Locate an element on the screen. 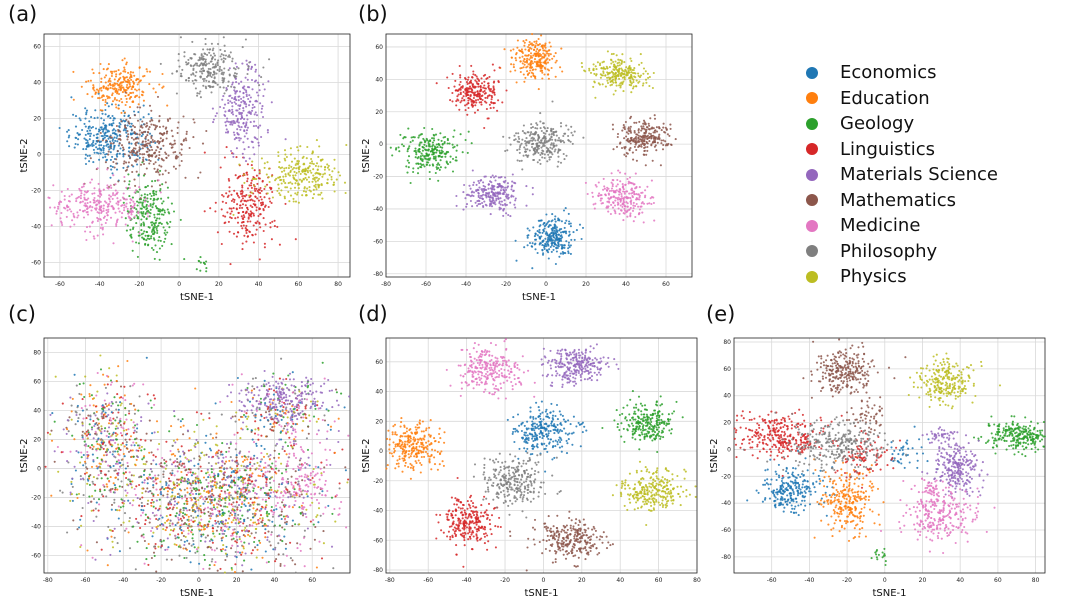  y-tick-label: -40 is located at coordinates (36, 527).